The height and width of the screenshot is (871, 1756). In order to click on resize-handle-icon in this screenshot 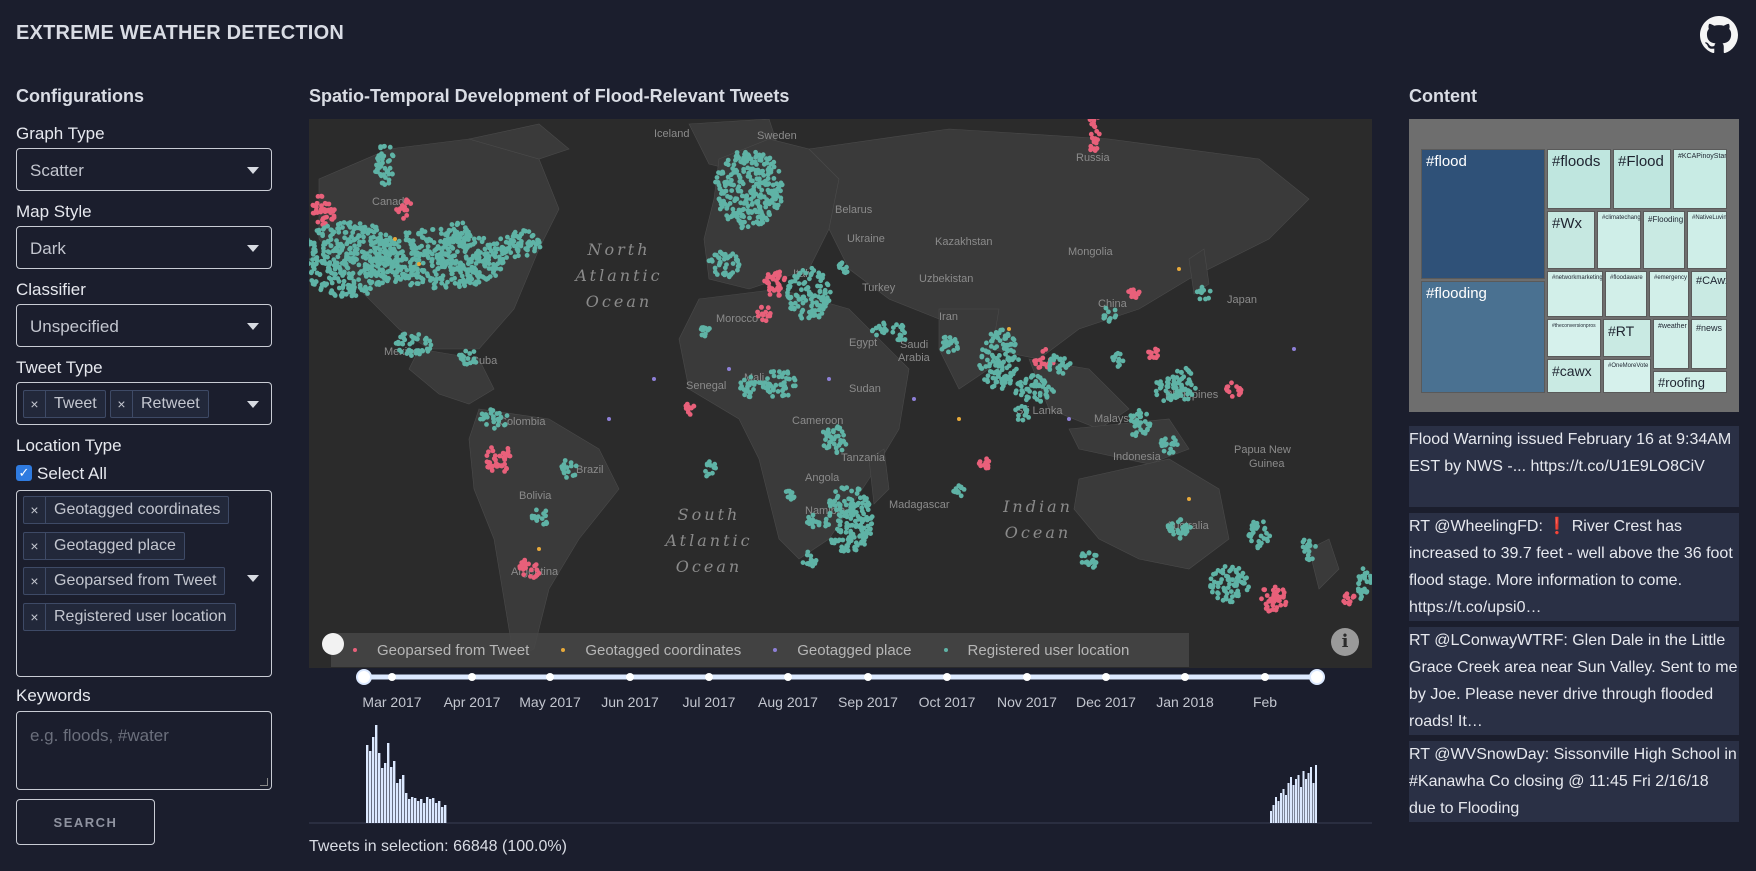, I will do `click(264, 782)`.